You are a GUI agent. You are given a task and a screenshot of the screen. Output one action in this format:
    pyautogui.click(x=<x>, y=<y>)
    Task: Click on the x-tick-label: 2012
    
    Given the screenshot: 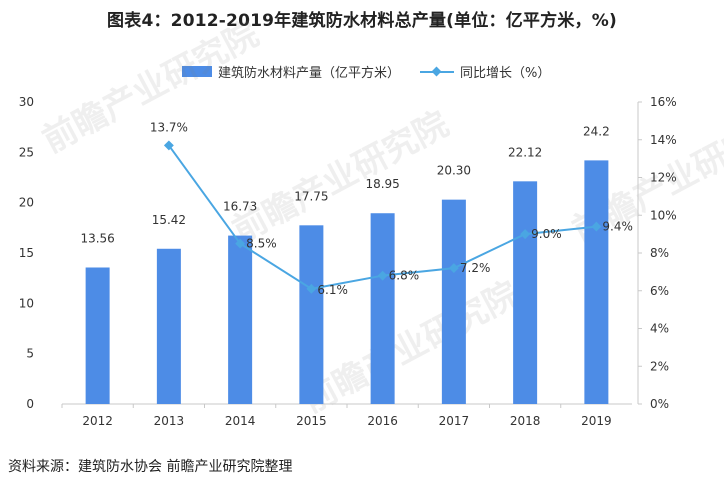 What is the action you would take?
    pyautogui.click(x=97, y=421)
    